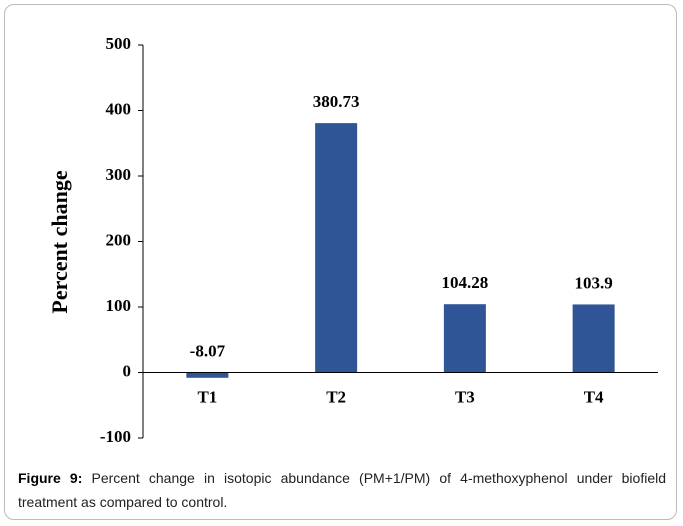 Image resolution: width=683 pixels, height=526 pixels. Describe the element at coordinates (119, 239) in the screenshot. I see `y-tick-label: 200` at that location.